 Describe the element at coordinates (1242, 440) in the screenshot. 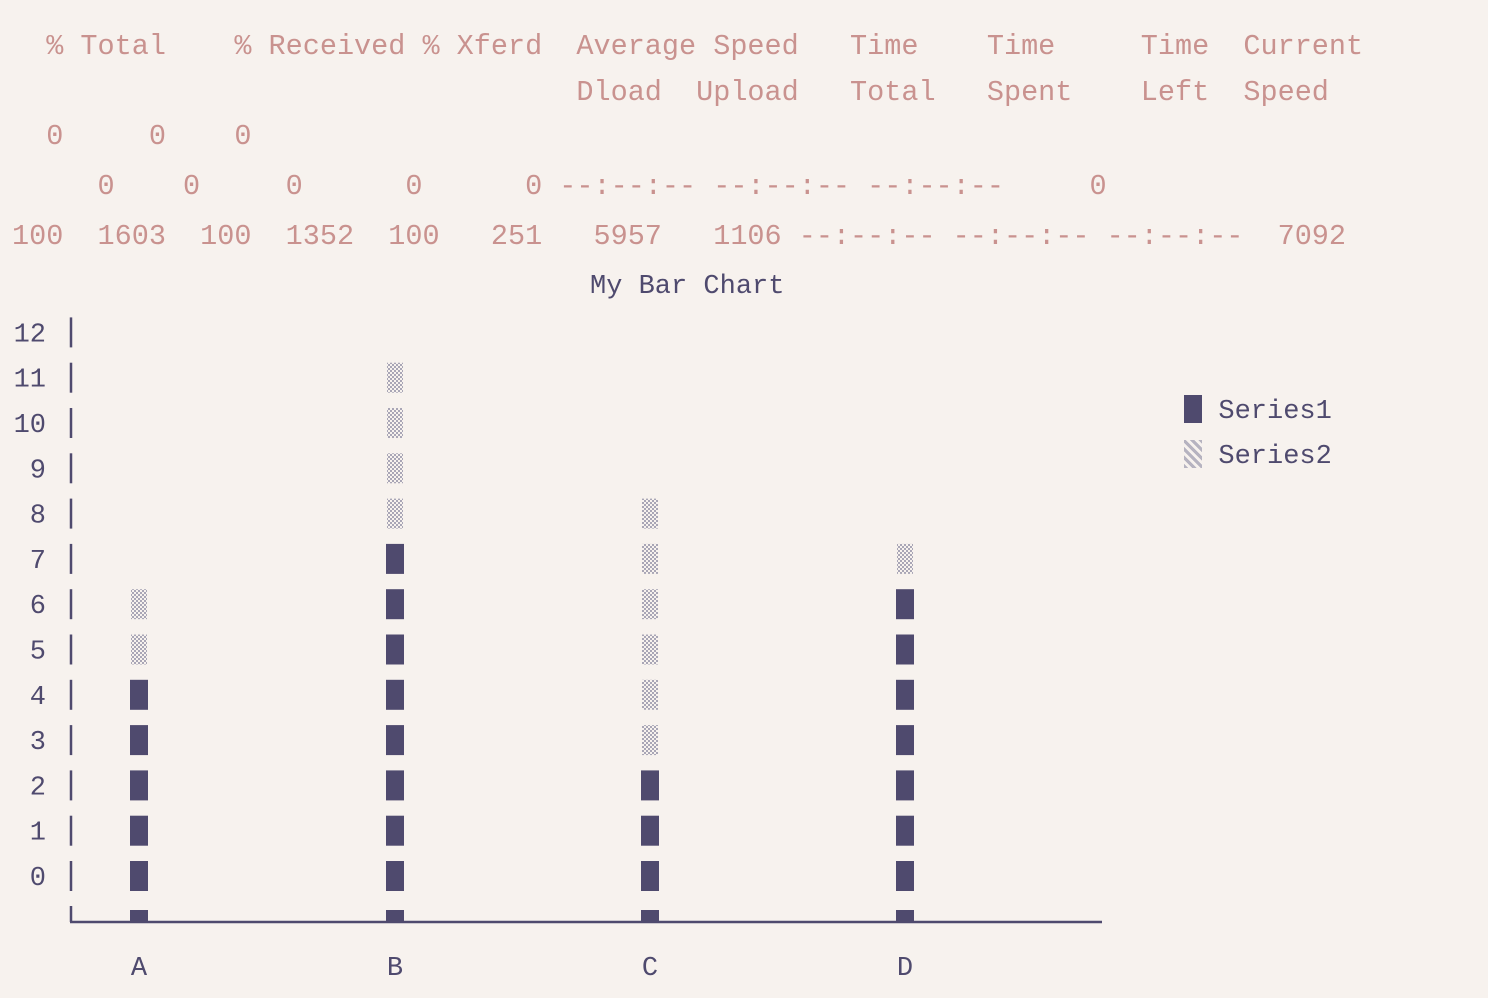

I see `legend-series2: Series2` at that location.